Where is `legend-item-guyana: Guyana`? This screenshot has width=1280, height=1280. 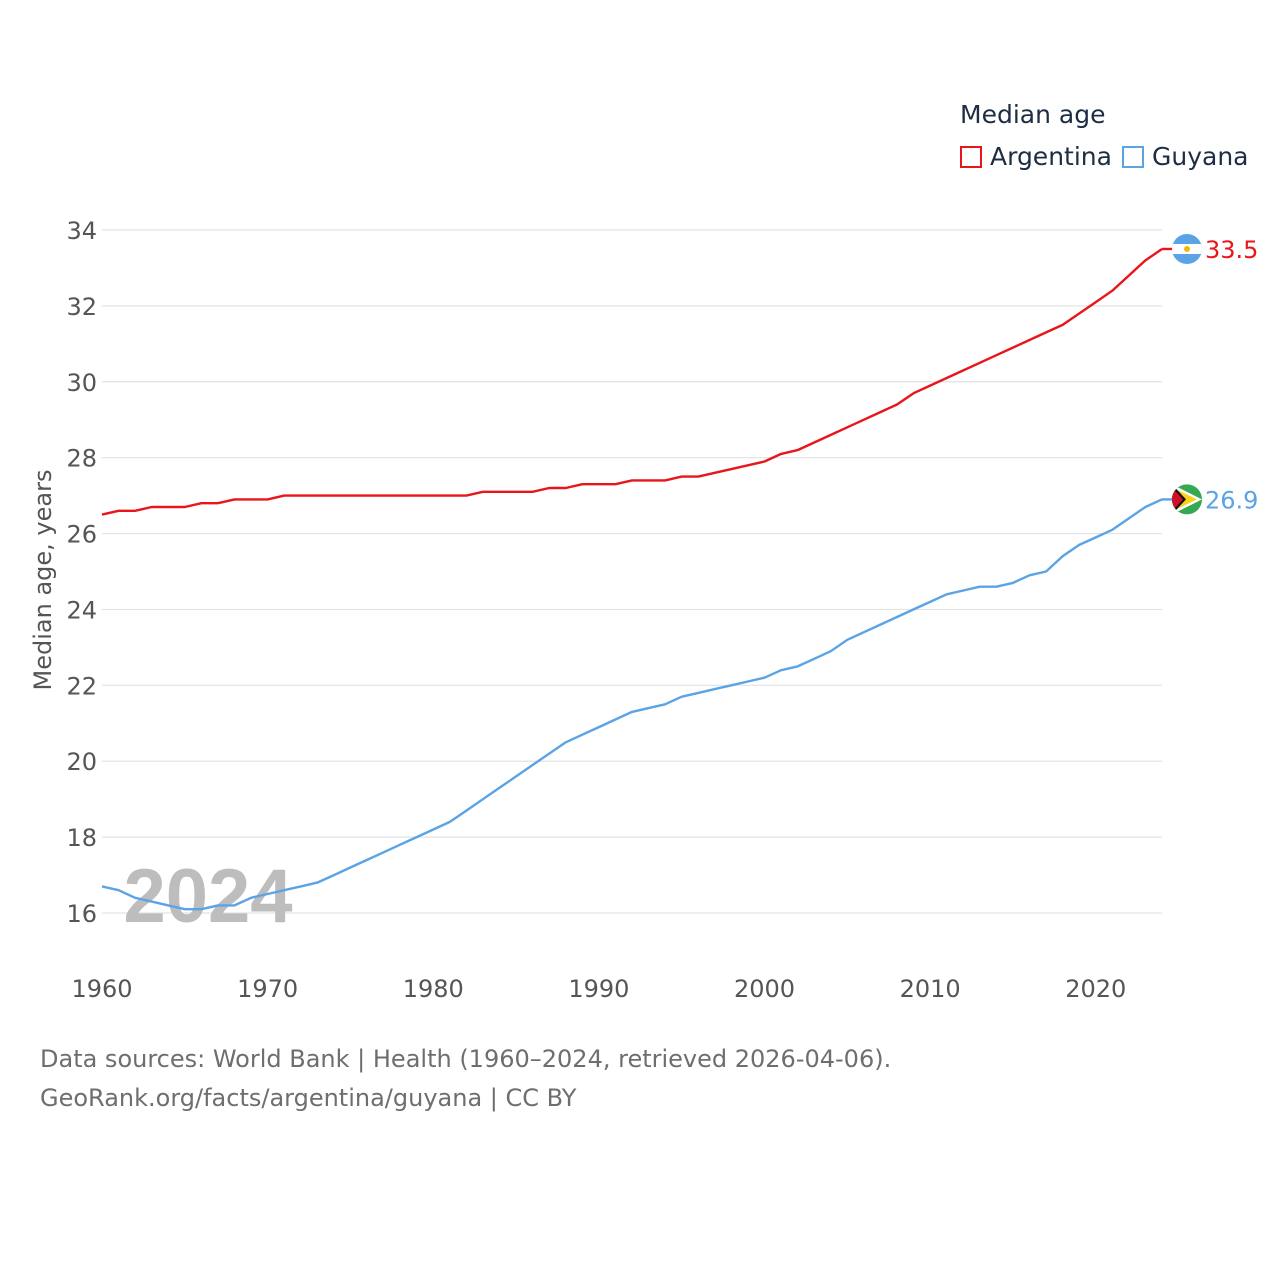 legend-item-guyana: Guyana is located at coordinates (1185, 156).